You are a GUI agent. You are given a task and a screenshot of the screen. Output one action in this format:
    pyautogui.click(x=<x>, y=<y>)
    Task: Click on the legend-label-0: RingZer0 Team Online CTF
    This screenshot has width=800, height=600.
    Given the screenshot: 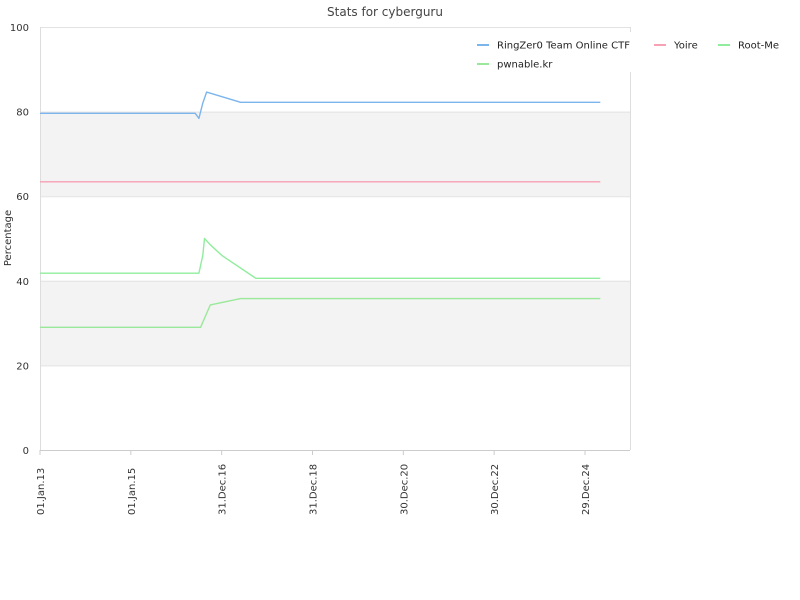 What is the action you would take?
    pyautogui.click(x=563, y=46)
    